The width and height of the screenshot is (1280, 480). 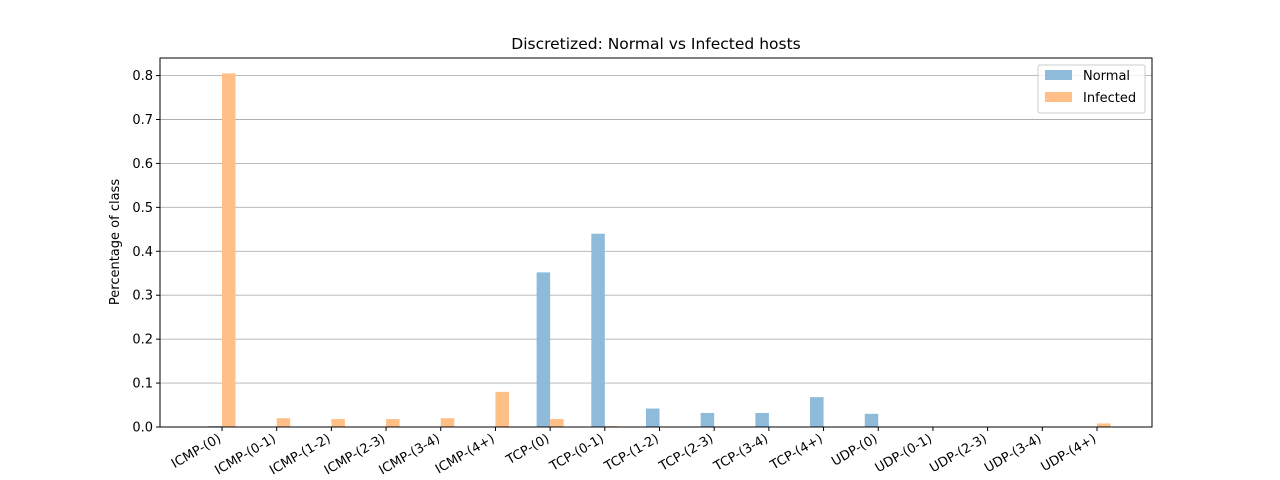 I want to click on y-tick-label: 0.2, so click(x=142, y=340).